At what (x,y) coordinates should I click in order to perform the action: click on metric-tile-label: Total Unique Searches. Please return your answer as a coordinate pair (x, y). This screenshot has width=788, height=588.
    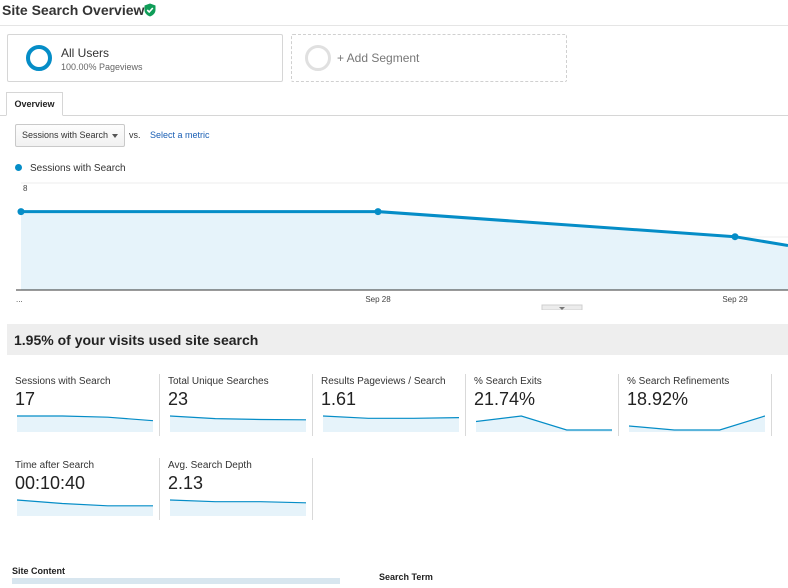
    Looking at the image, I should click on (218, 381).